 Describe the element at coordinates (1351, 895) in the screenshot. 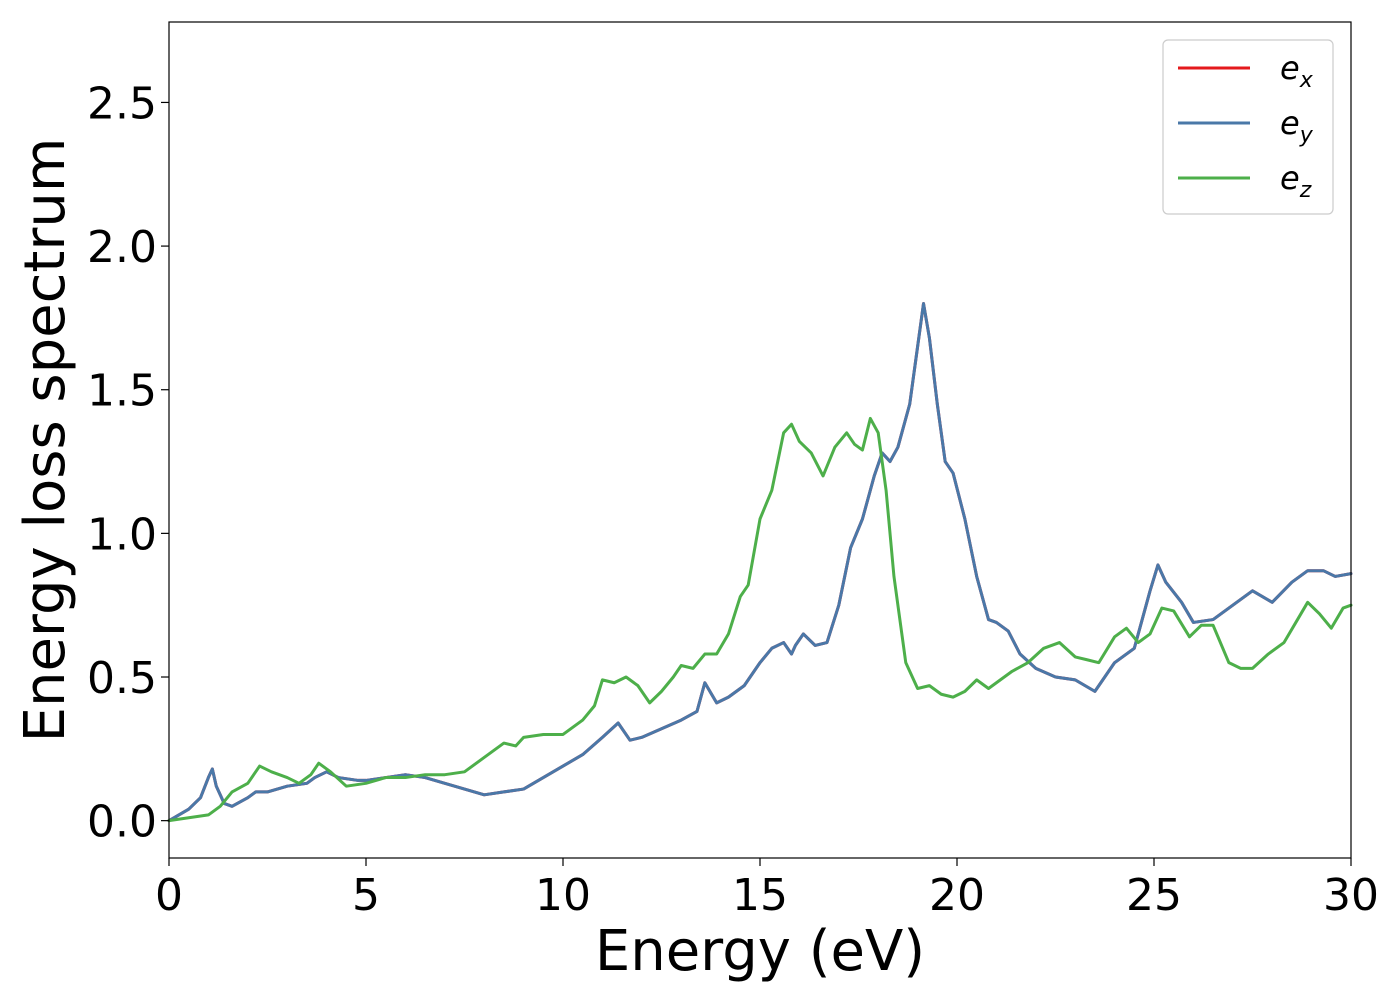

I see `x-tick-label: 30` at that location.